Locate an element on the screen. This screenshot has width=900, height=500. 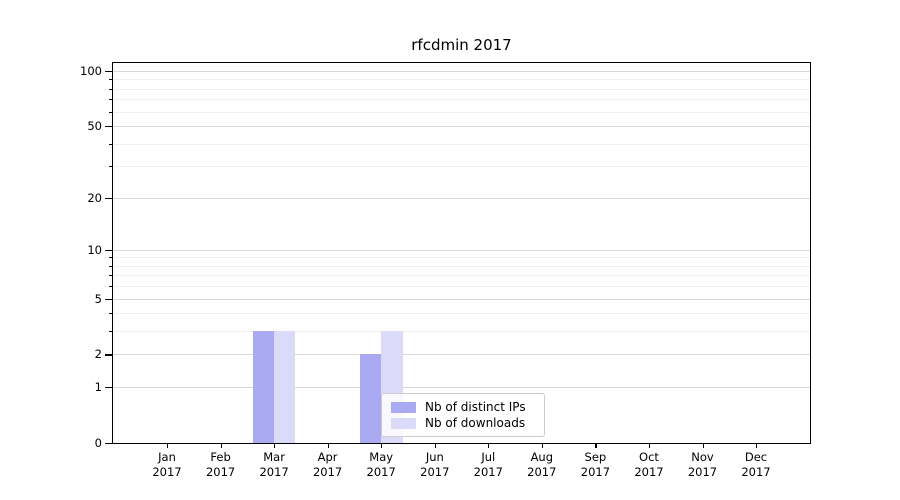
legend-item-downloads: Nb of downloads is located at coordinates (463, 423).